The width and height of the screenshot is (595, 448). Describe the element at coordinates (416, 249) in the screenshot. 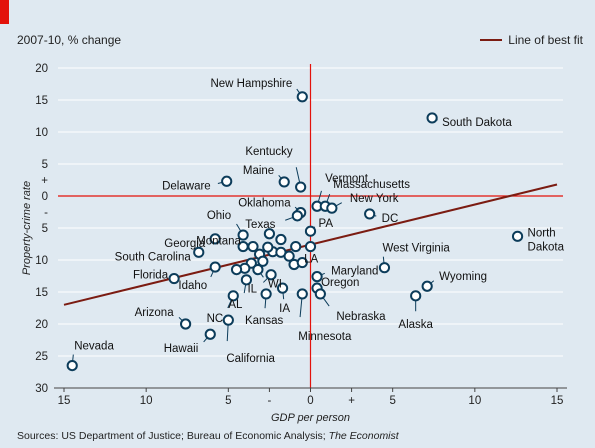

I see `point-label: West Virginia` at that location.